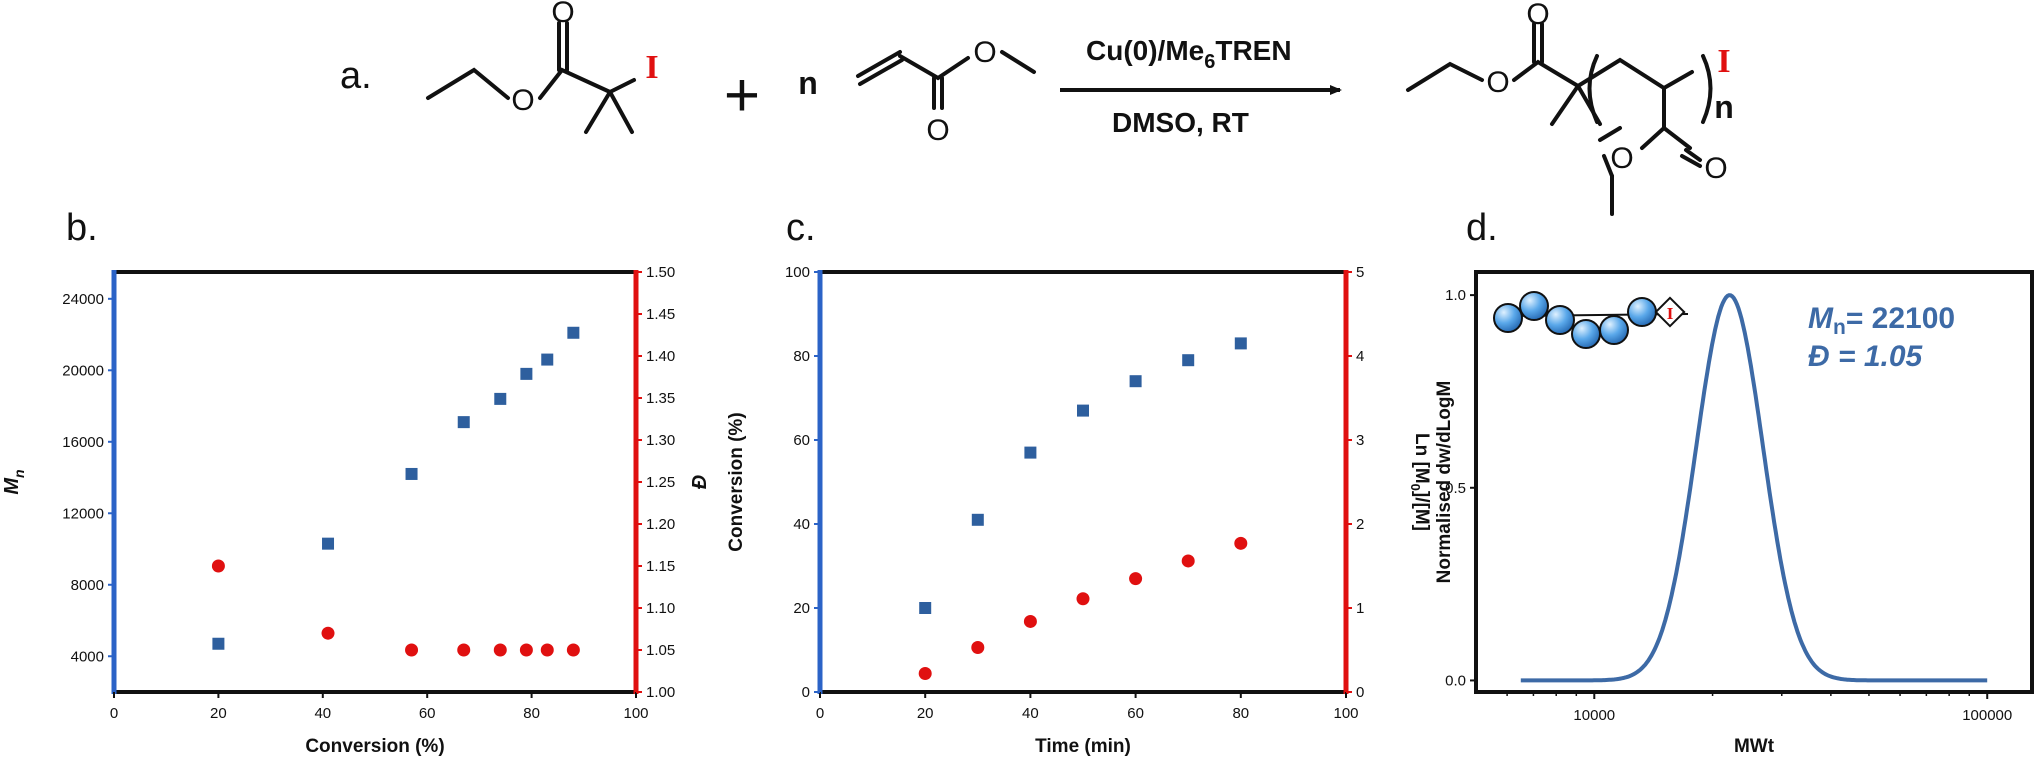 The image size is (2042, 761). Describe the element at coordinates (83, 299) in the screenshot. I see `y-tick-label: 24000` at that location.